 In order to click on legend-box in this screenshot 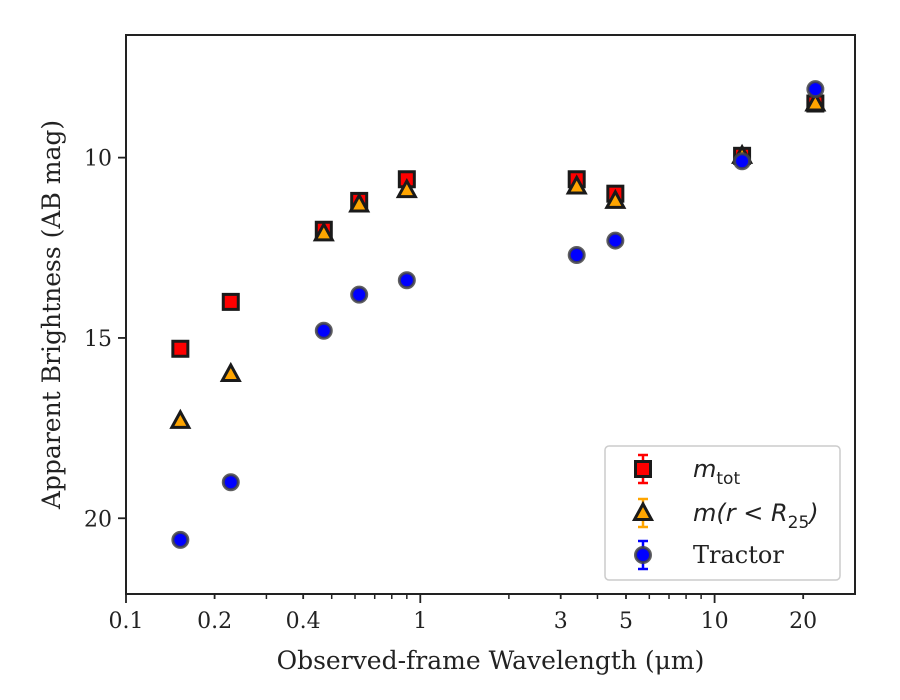, I will do `click(722, 513)`.